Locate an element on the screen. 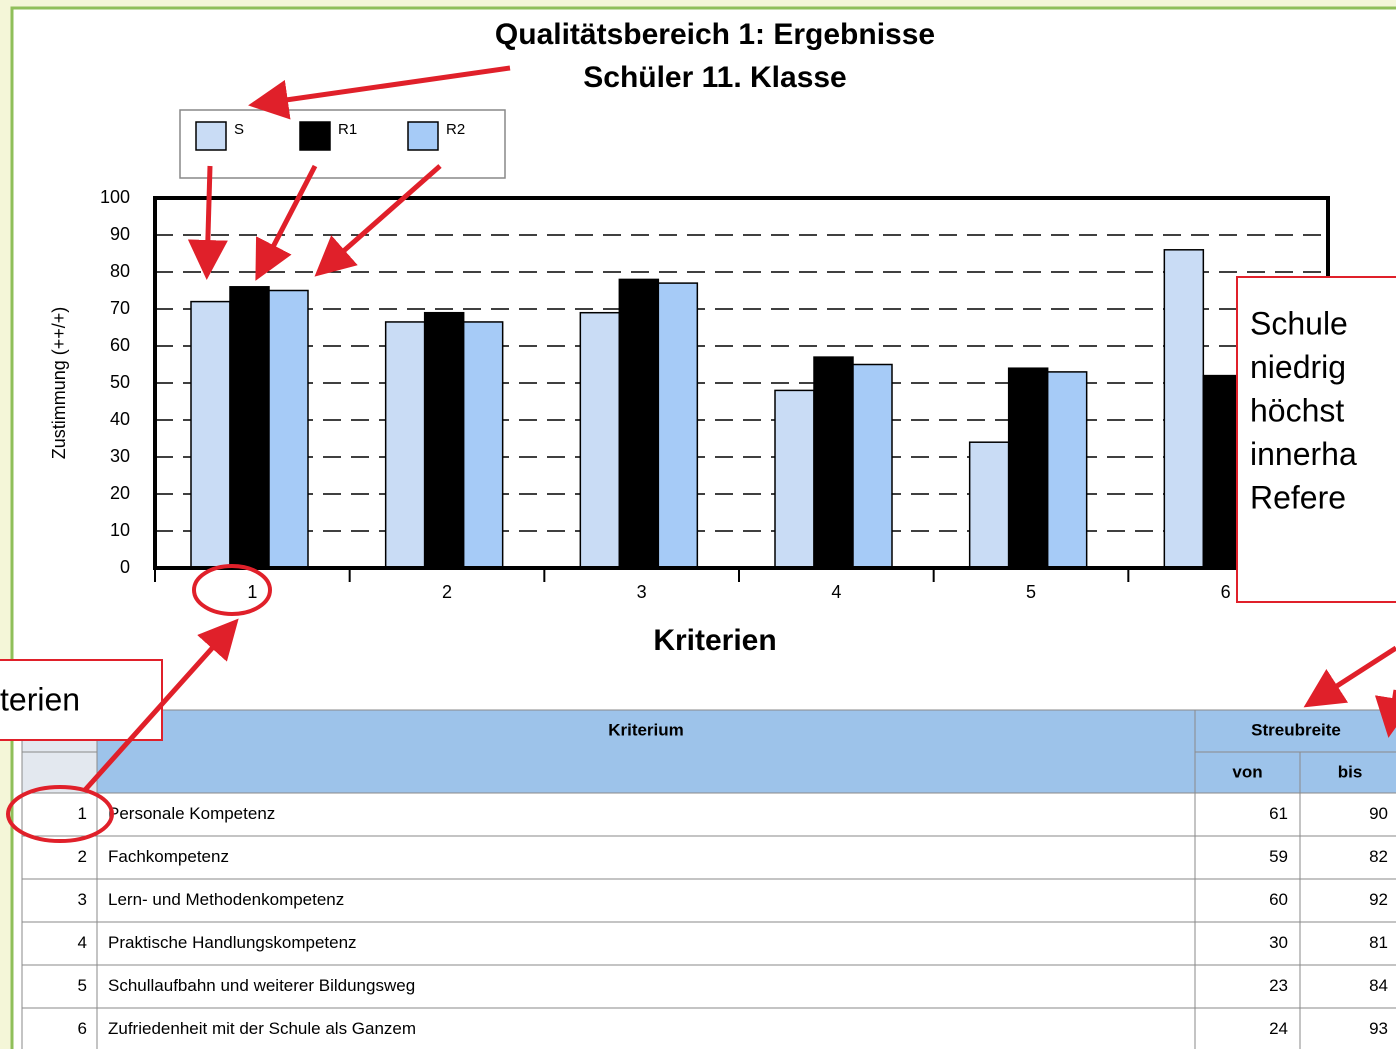  row-name: Praktische Handlungskompetenz is located at coordinates (232, 942).